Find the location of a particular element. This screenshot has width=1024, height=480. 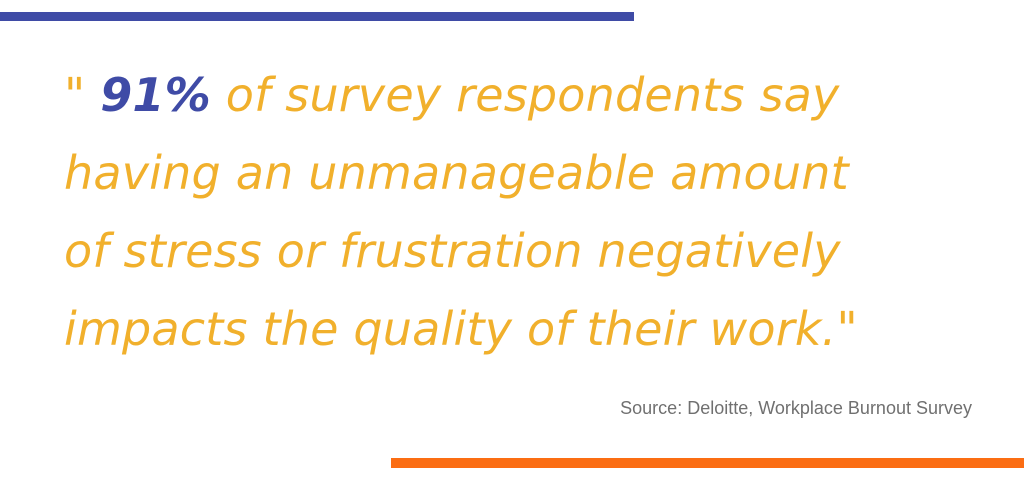

quote-line-1-rest: of survey respondents say is located at coordinates (525, 95).